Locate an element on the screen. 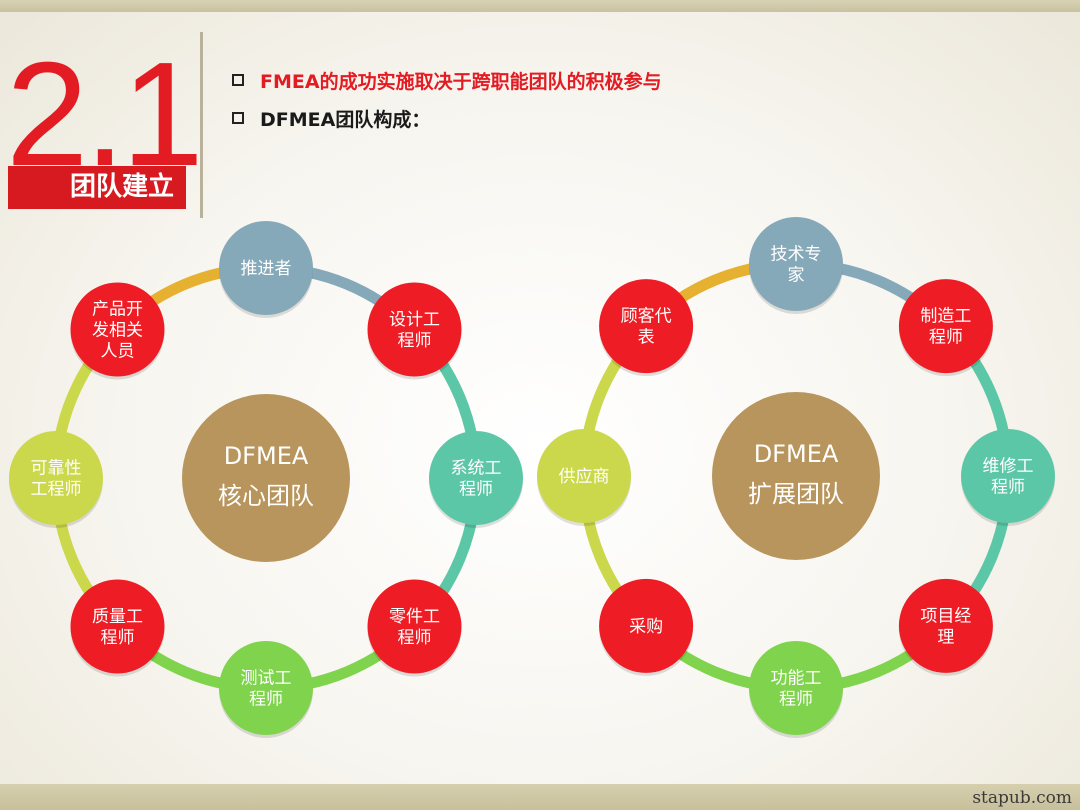  node-label-line: 发相关 is located at coordinates (117, 331).